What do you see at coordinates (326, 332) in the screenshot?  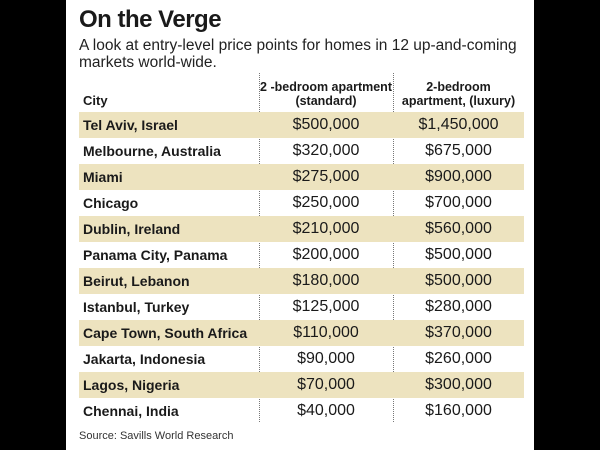 I see `standard-price-cell: $110,000` at bounding box center [326, 332].